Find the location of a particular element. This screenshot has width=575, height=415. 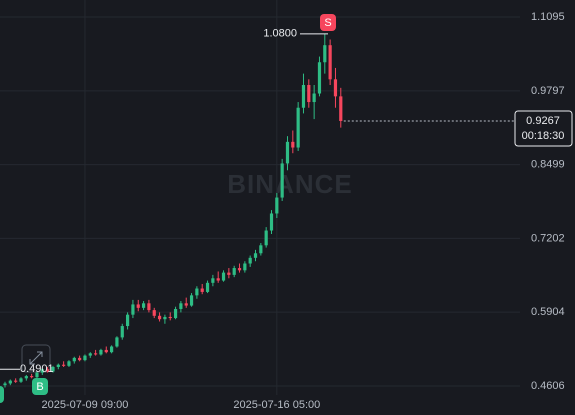

last-price-box is located at coordinates (543, 128).